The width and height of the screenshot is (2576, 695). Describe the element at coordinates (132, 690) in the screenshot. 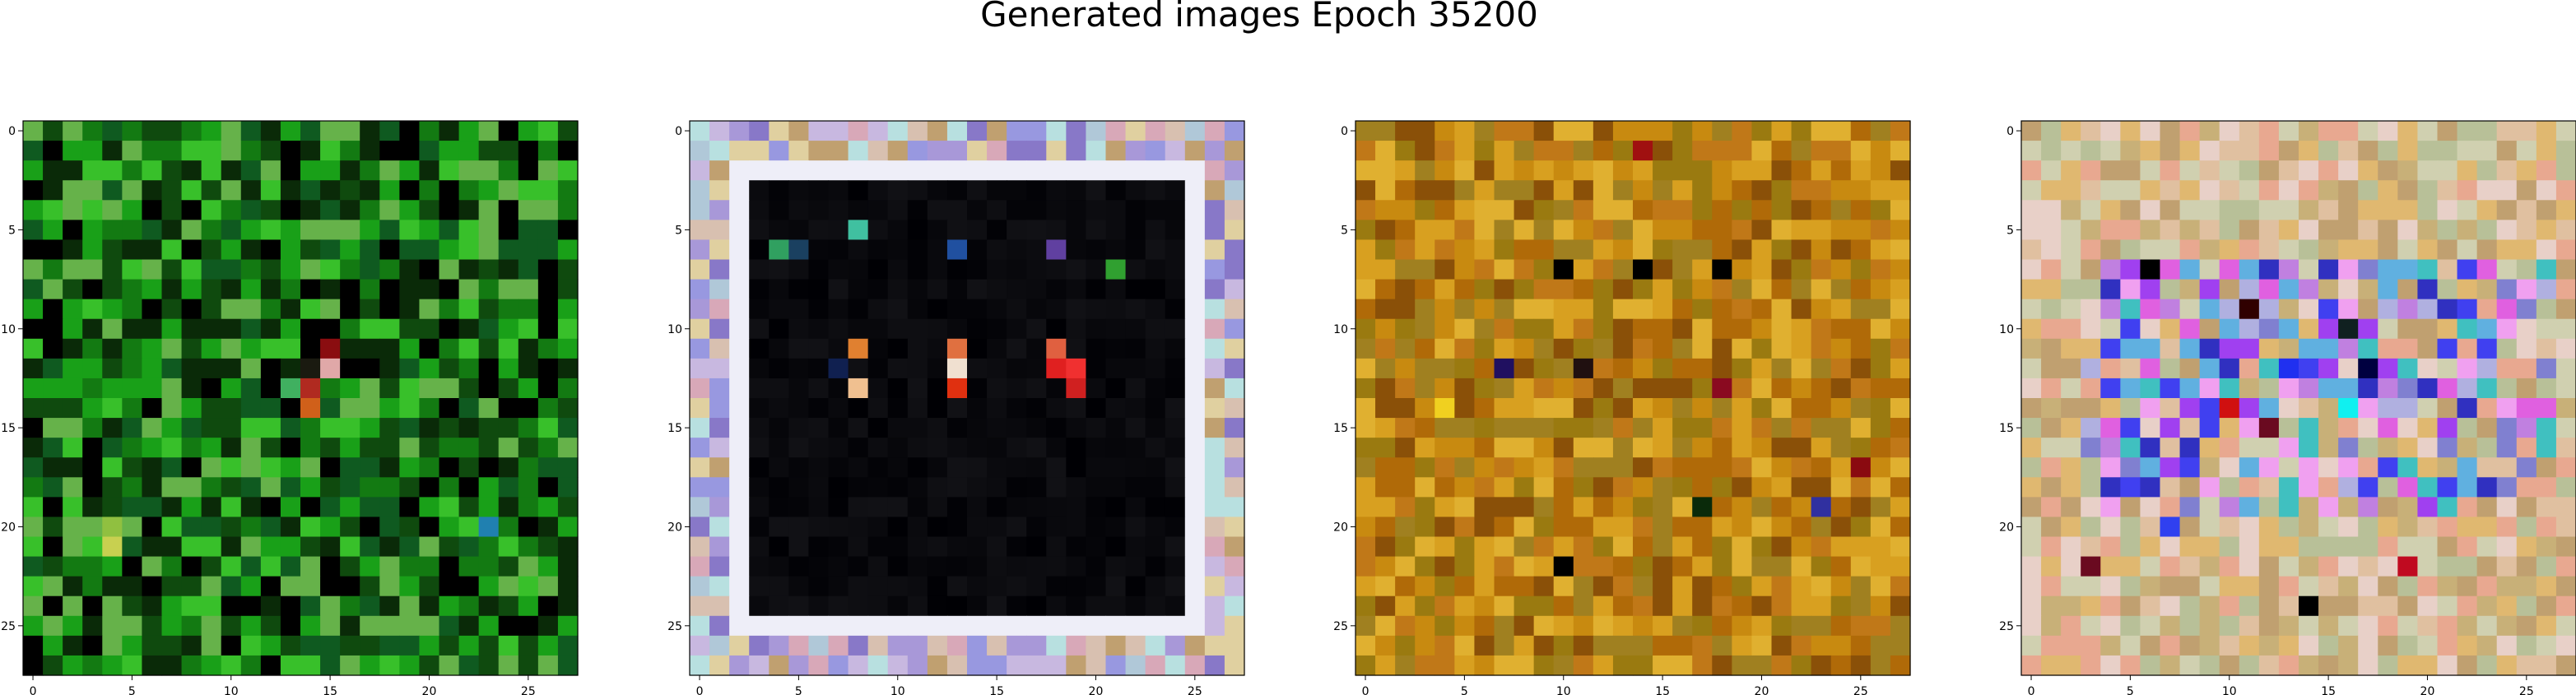

I see `x-tick-label: 5` at that location.